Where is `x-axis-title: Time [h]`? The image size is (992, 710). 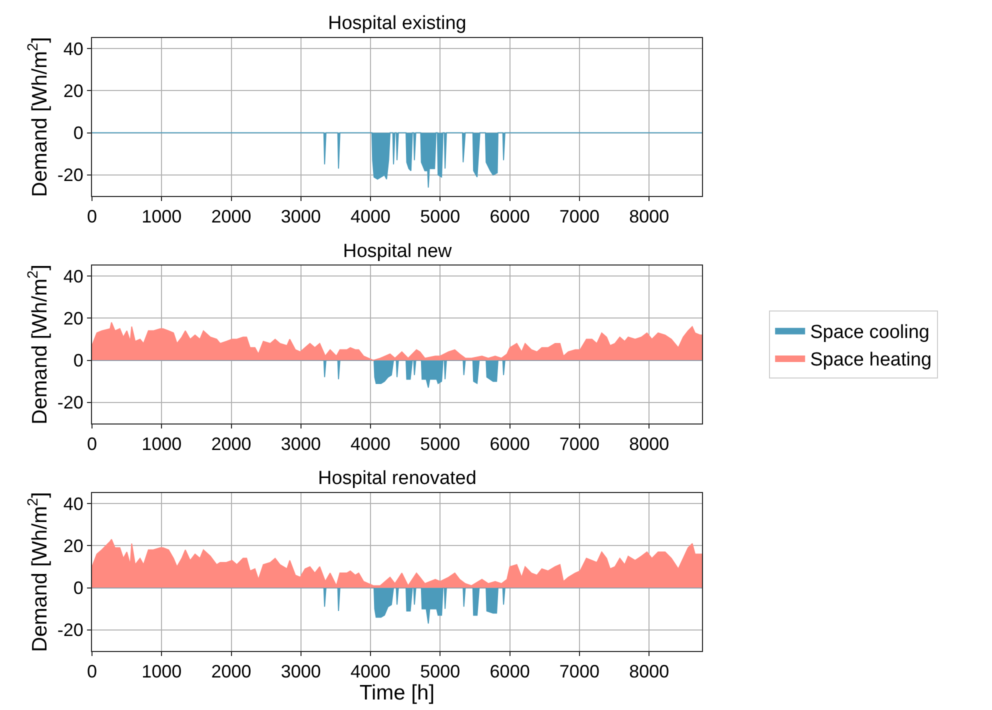
x-axis-title: Time [h] is located at coordinates (397, 693).